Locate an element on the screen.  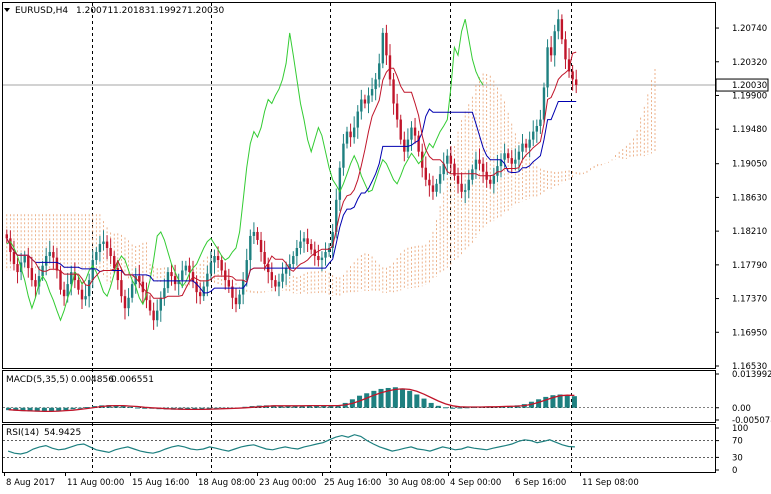
rsi-header: RSI(14) 54.9425 is located at coordinates (43, 433).